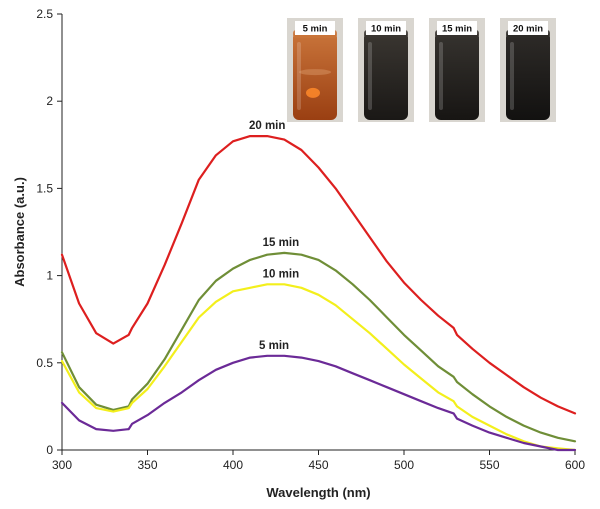 The height and width of the screenshot is (509, 600). What do you see at coordinates (49, 276) in the screenshot?
I see `y-tick-label: 1` at bounding box center [49, 276].